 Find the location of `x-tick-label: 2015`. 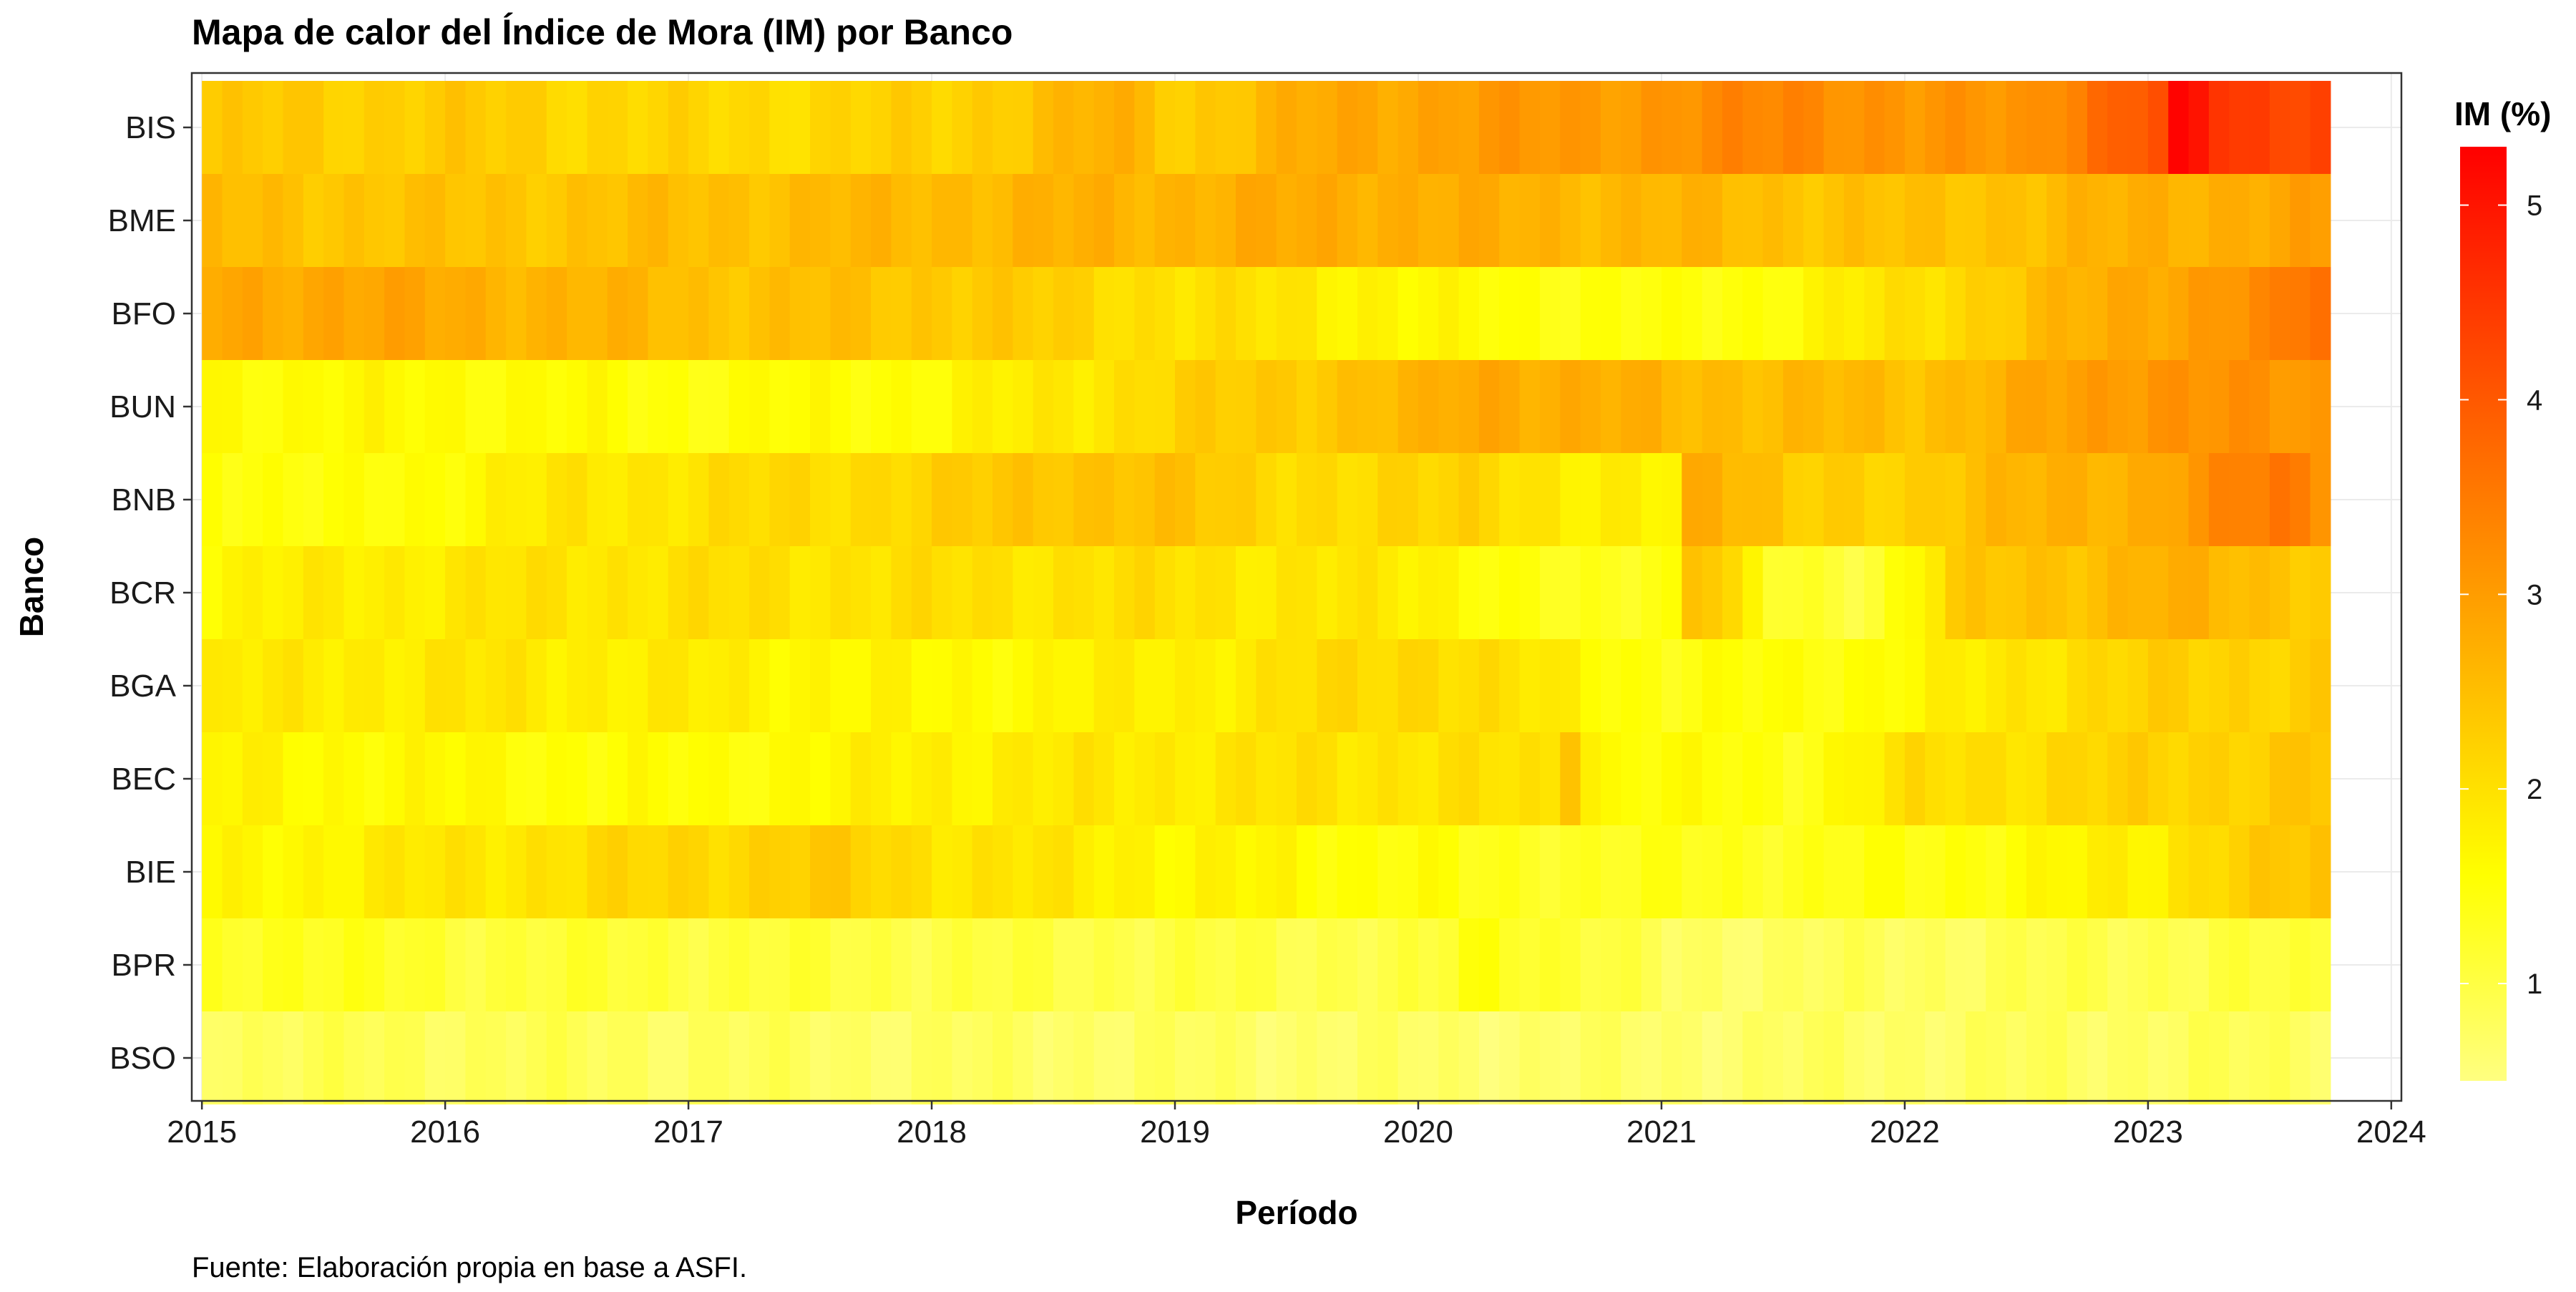

x-tick-label: 2015 is located at coordinates (202, 1132).